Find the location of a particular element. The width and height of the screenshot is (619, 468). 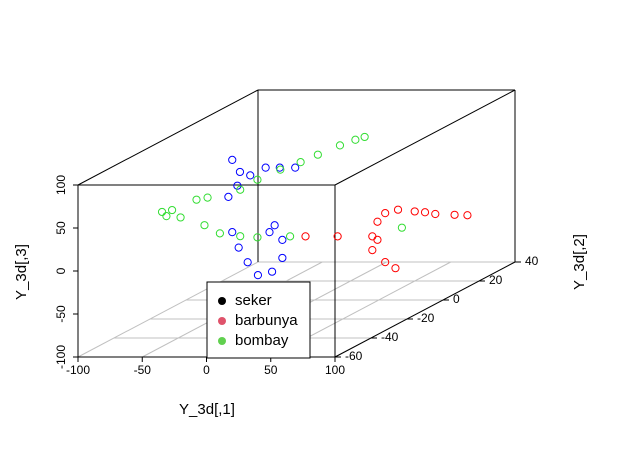

z-tick-label: -100 is located at coordinates (61, 357).